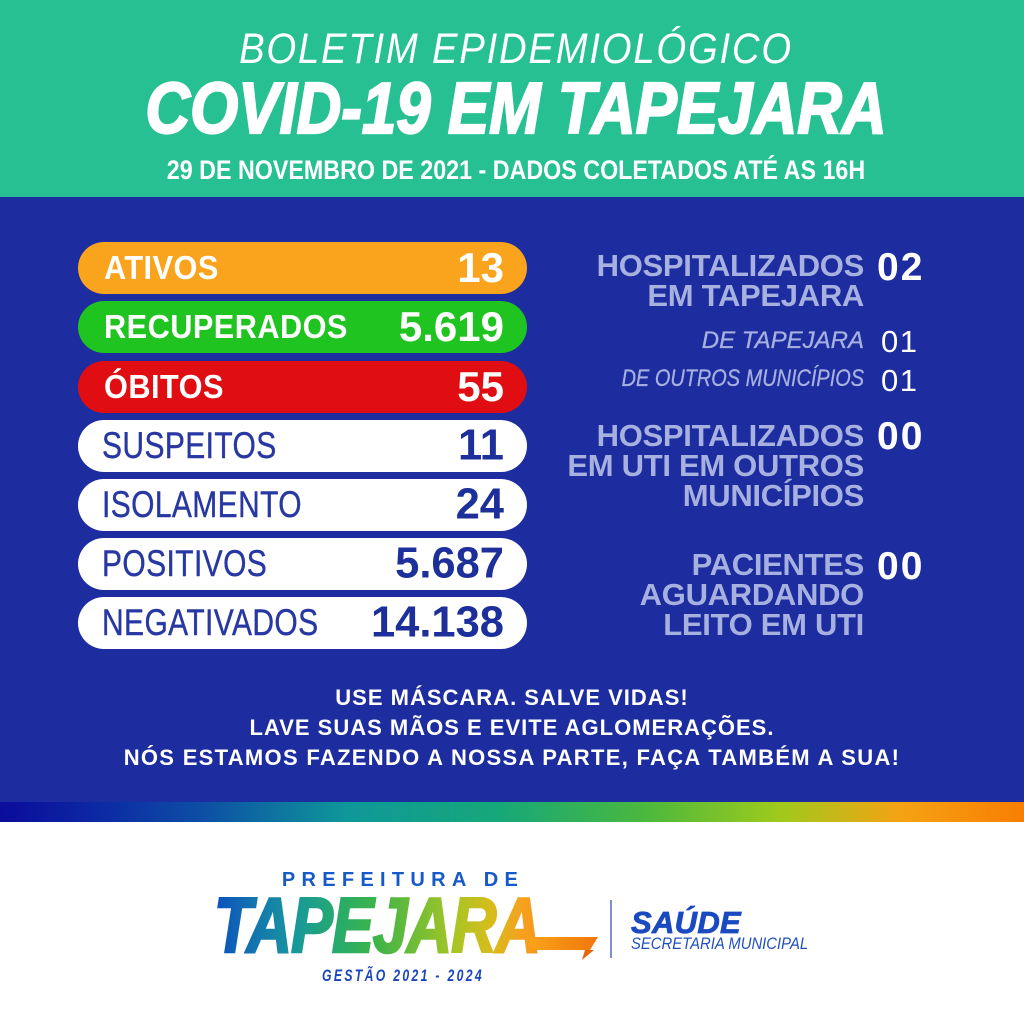 The height and width of the screenshot is (1024, 1024). What do you see at coordinates (377, 927) in the screenshot?
I see `svg-text: TAPEJARA` at bounding box center [377, 927].